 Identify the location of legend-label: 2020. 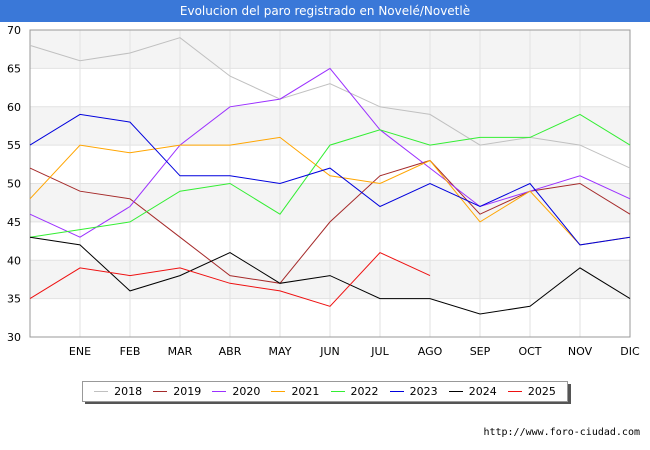
(246, 391).